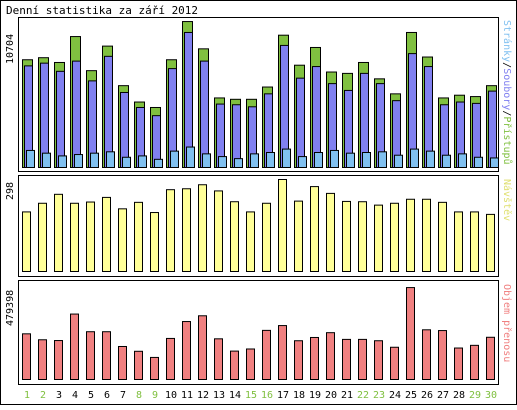 This screenshot has width=517, height=410. I want to click on day-label-2: 2, so click(43, 395).